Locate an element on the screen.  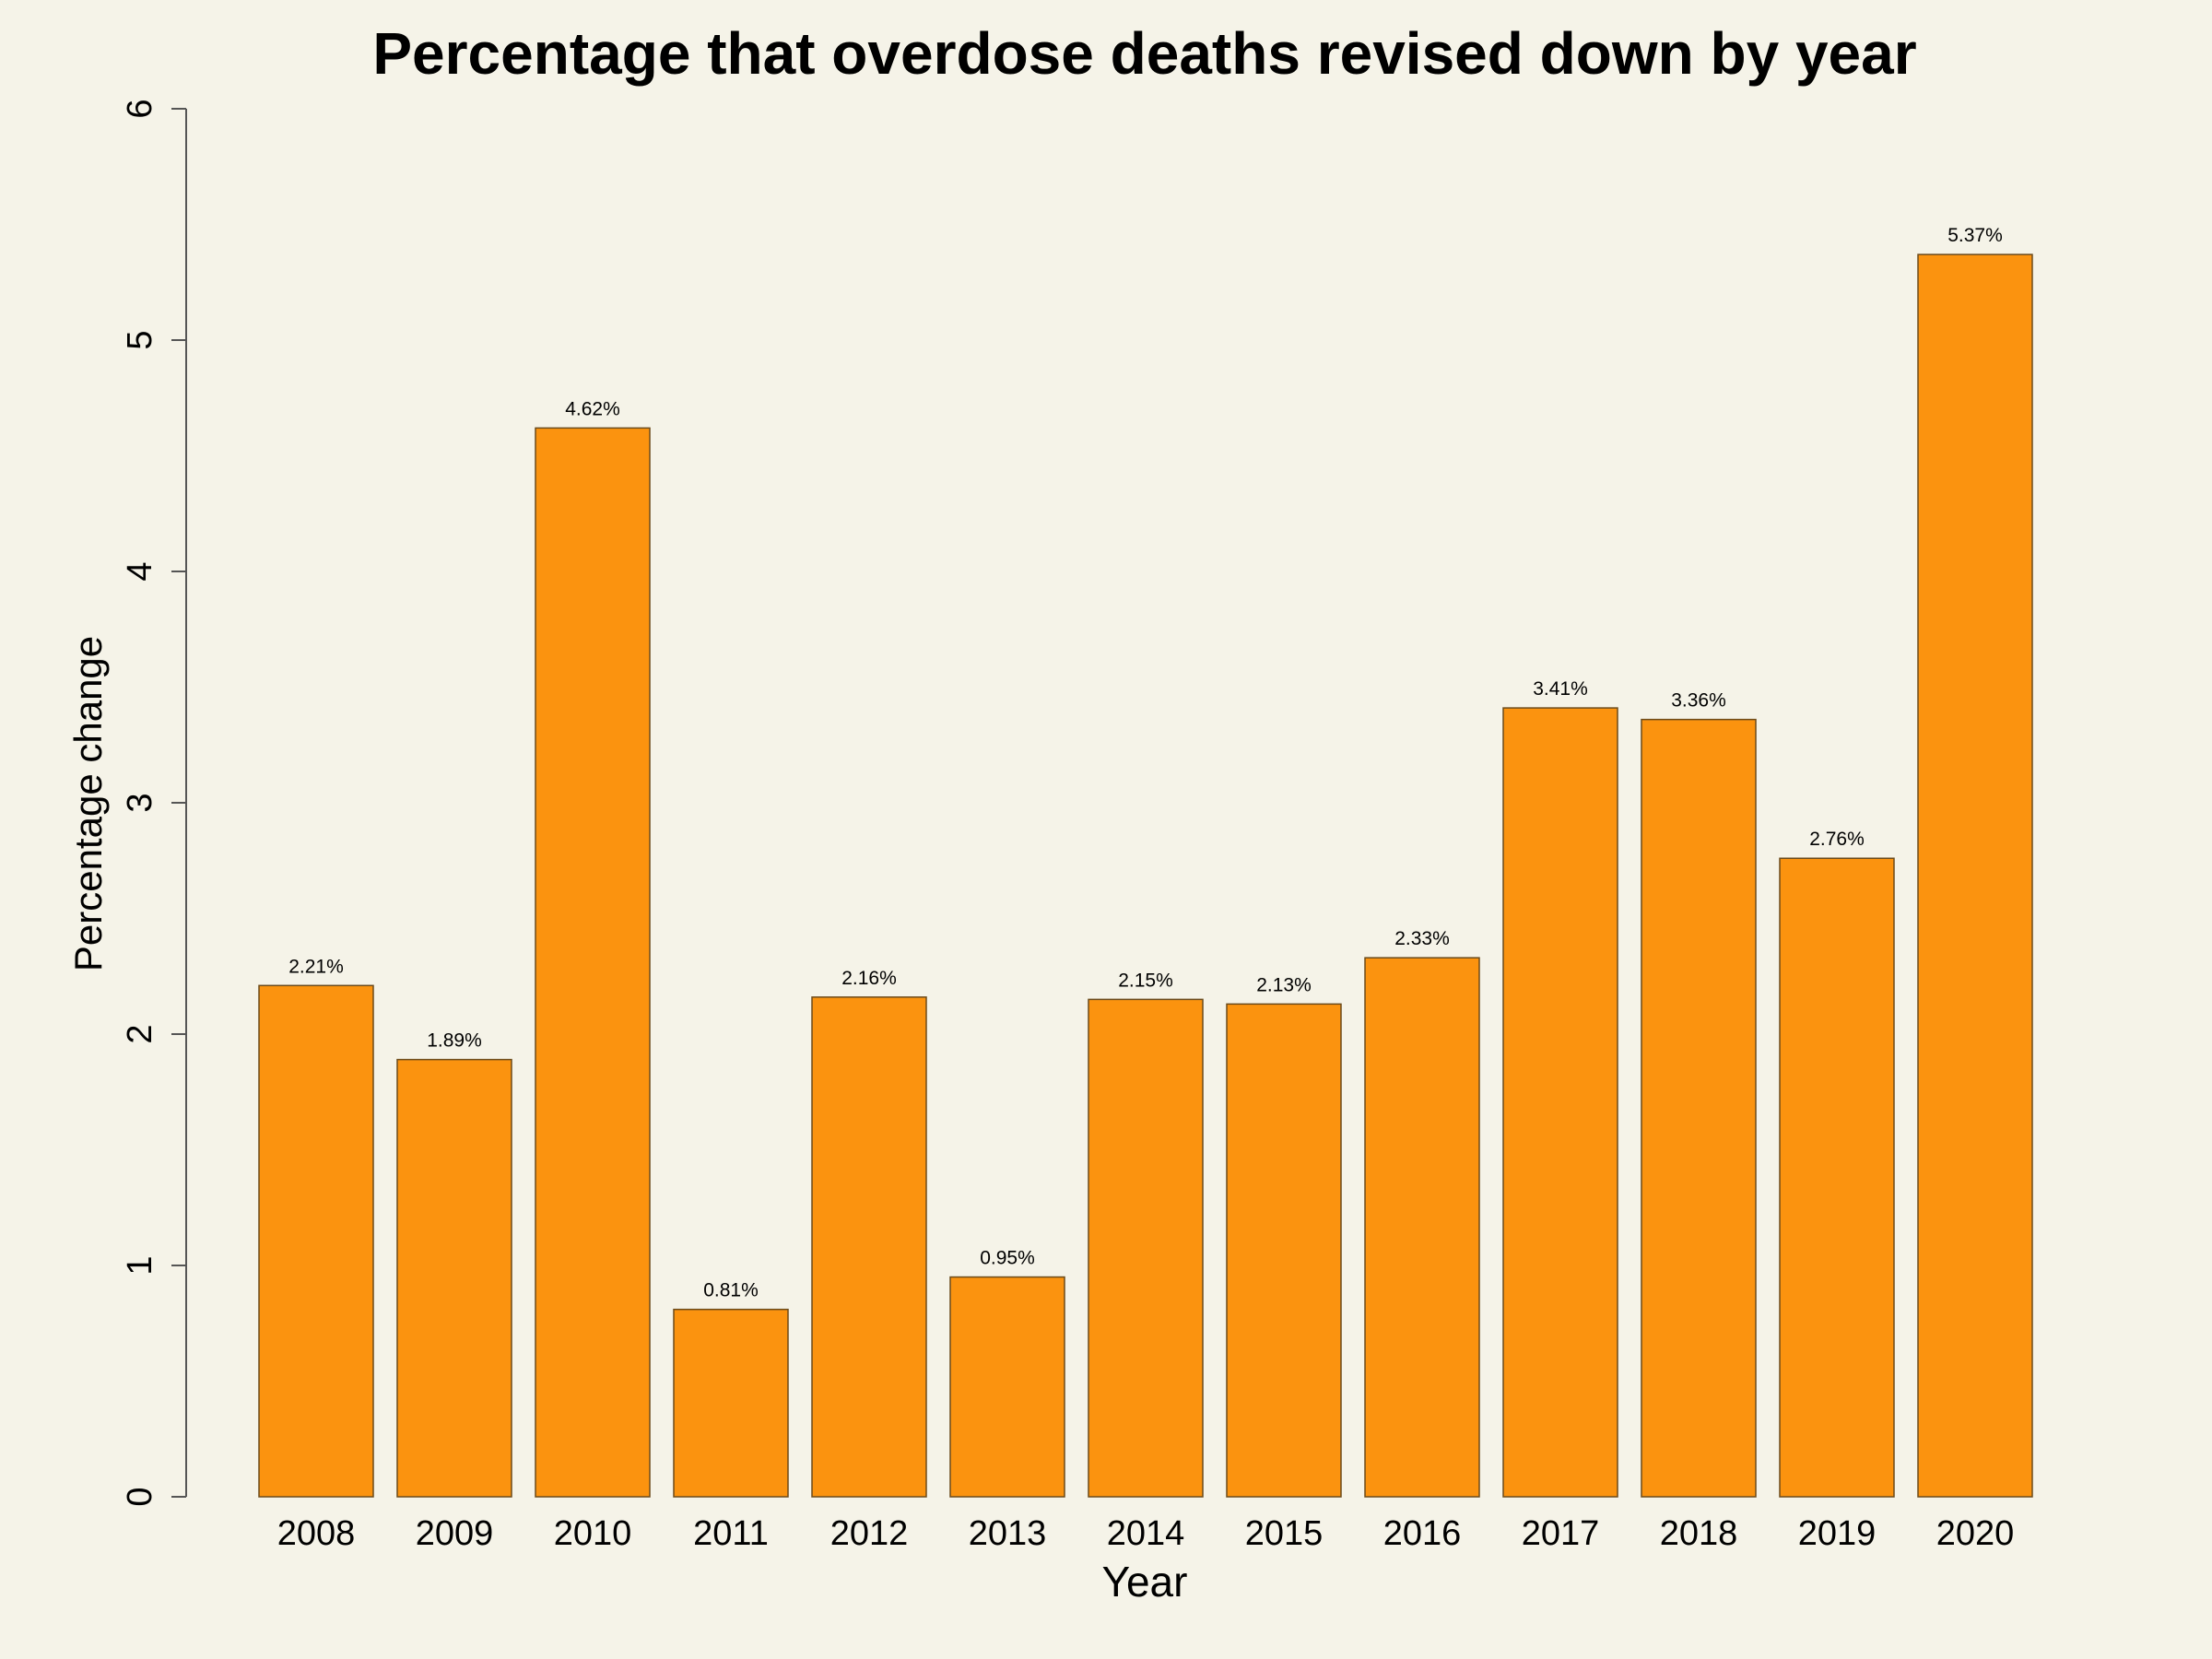
x-tick-label-2015: 2015 is located at coordinates (1284, 1533).